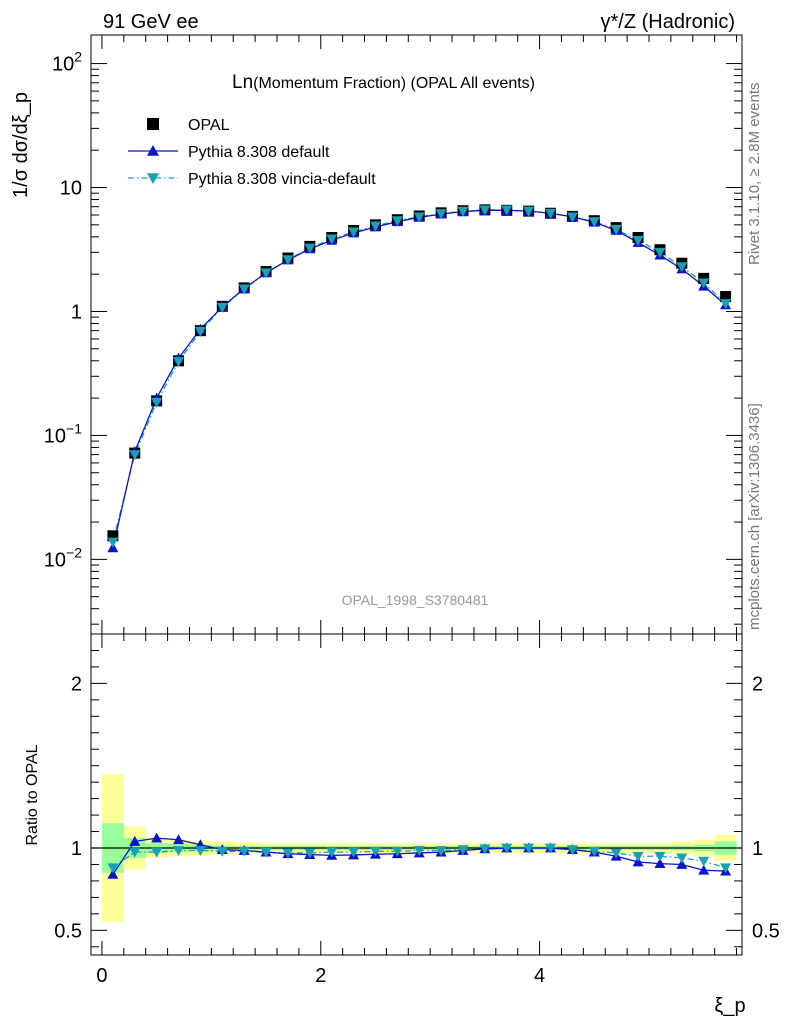 The image size is (786, 1029). Describe the element at coordinates (153, 124) in the screenshot. I see `legend-opal-marker` at that location.